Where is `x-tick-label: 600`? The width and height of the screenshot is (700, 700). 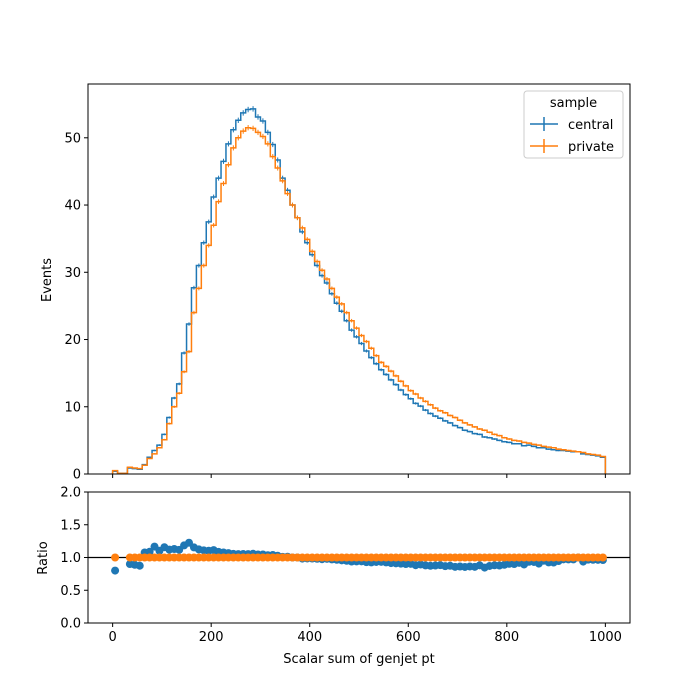 x-tick-label: 600 is located at coordinates (408, 637).